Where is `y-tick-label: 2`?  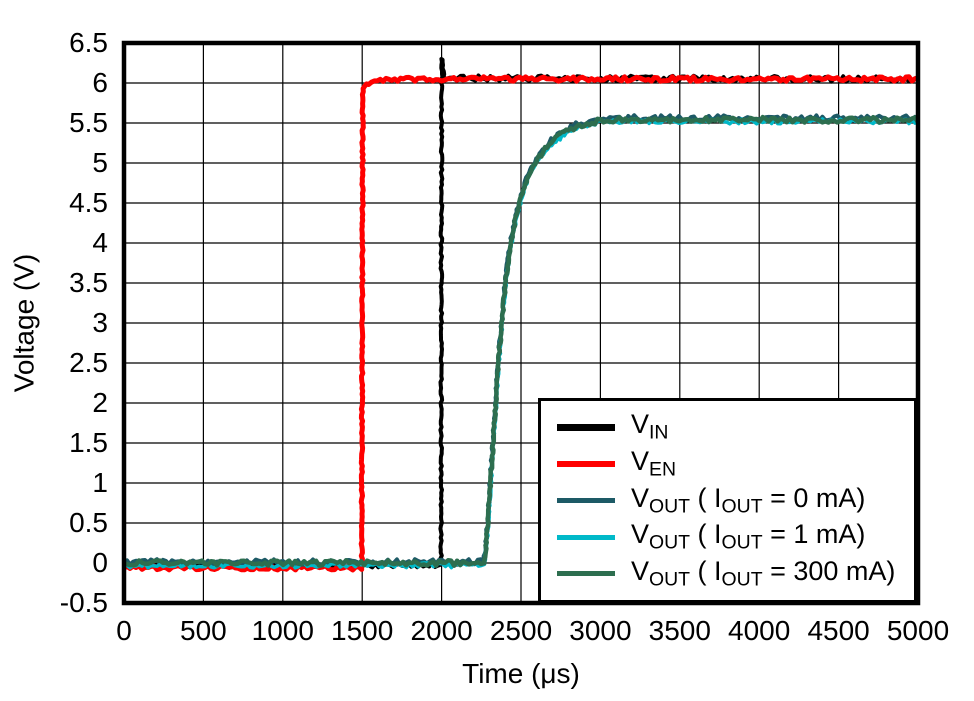
y-tick-label: 2 is located at coordinates (100, 402).